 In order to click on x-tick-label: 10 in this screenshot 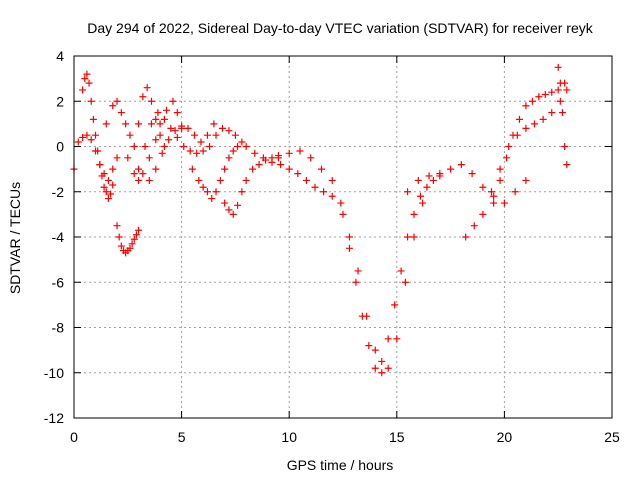, I will do `click(289, 437)`.